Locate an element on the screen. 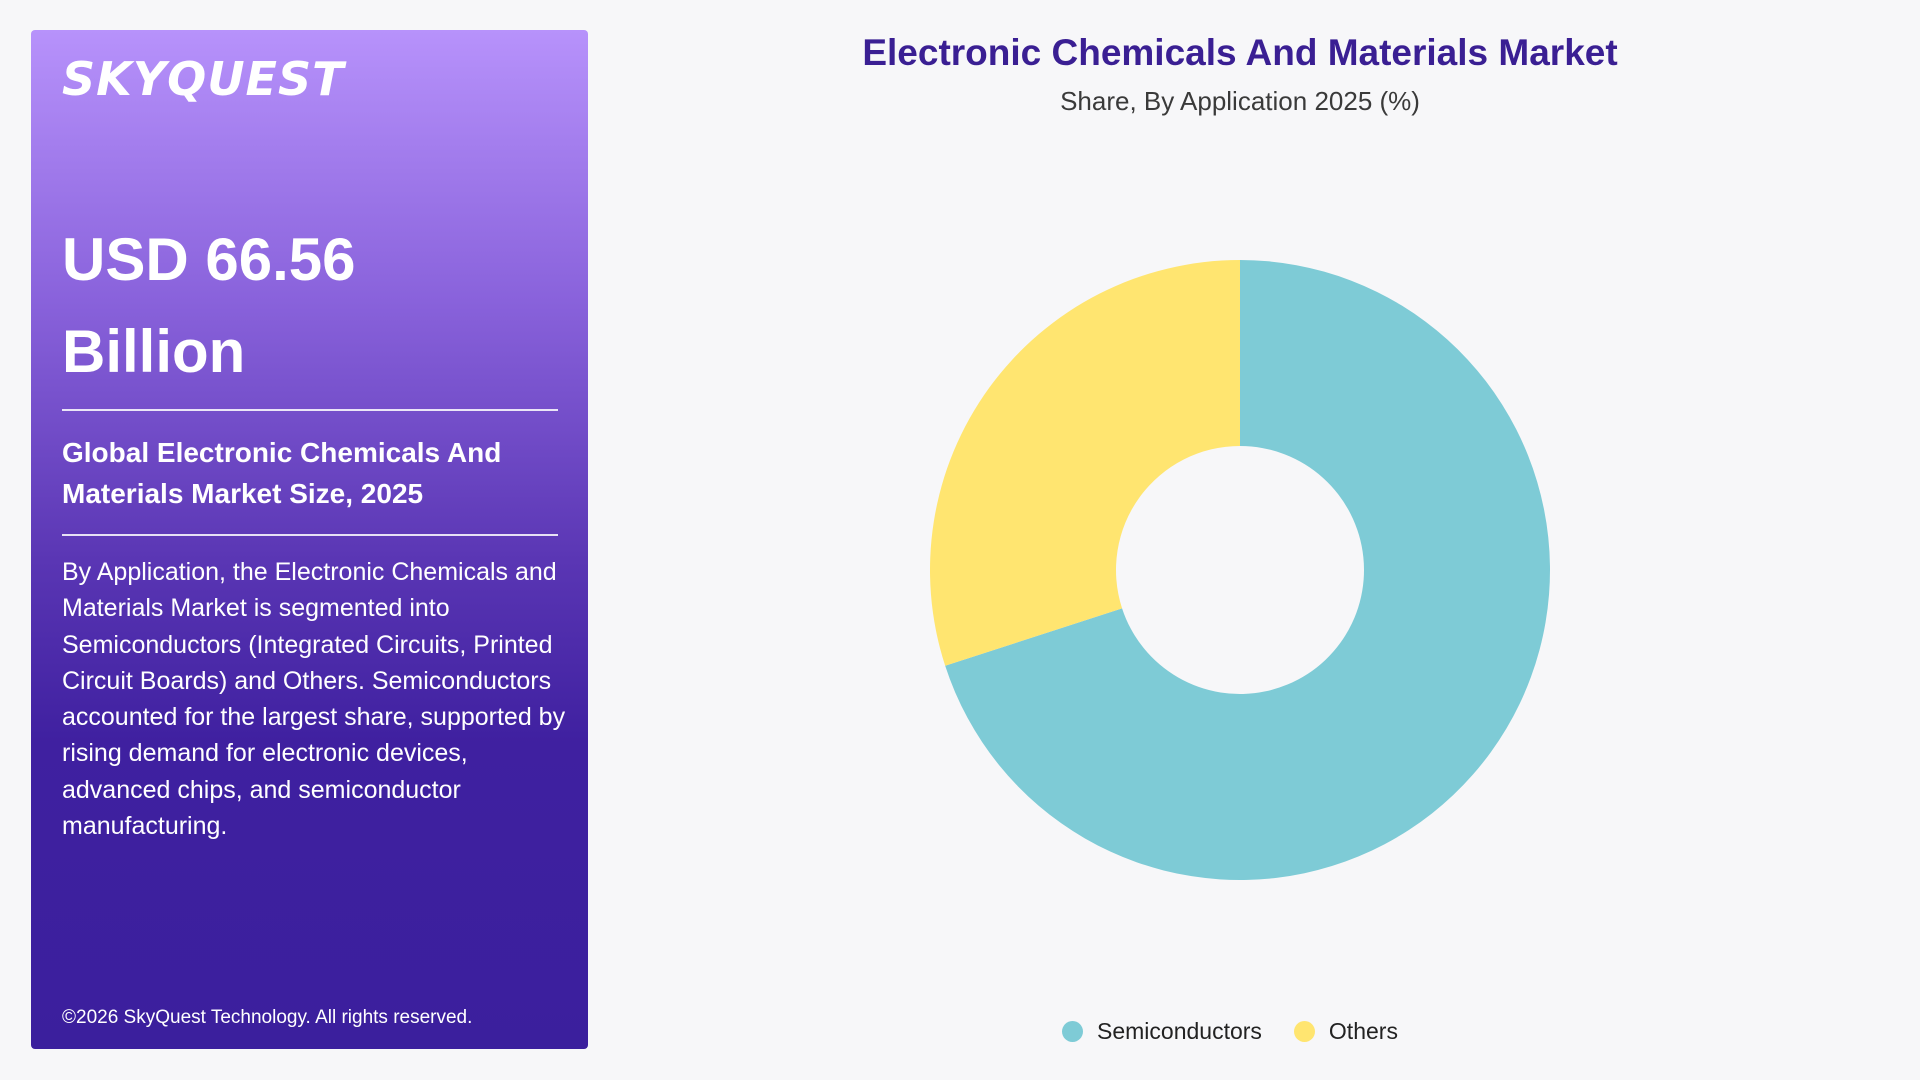 The height and width of the screenshot is (1080, 1920). legend-item-semiconductors: Semiconductors is located at coordinates (1162, 1031).